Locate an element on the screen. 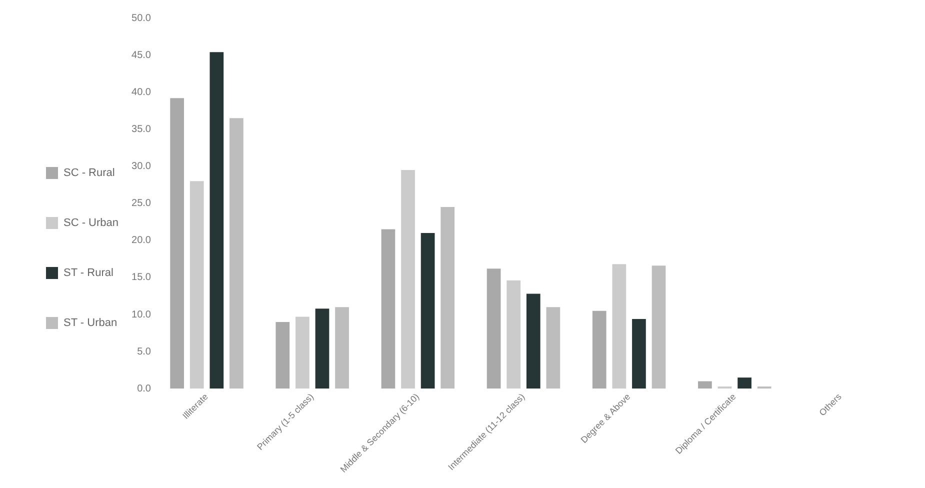 The width and height of the screenshot is (925, 488). y-tick-label: 5.0 is located at coordinates (144, 352).